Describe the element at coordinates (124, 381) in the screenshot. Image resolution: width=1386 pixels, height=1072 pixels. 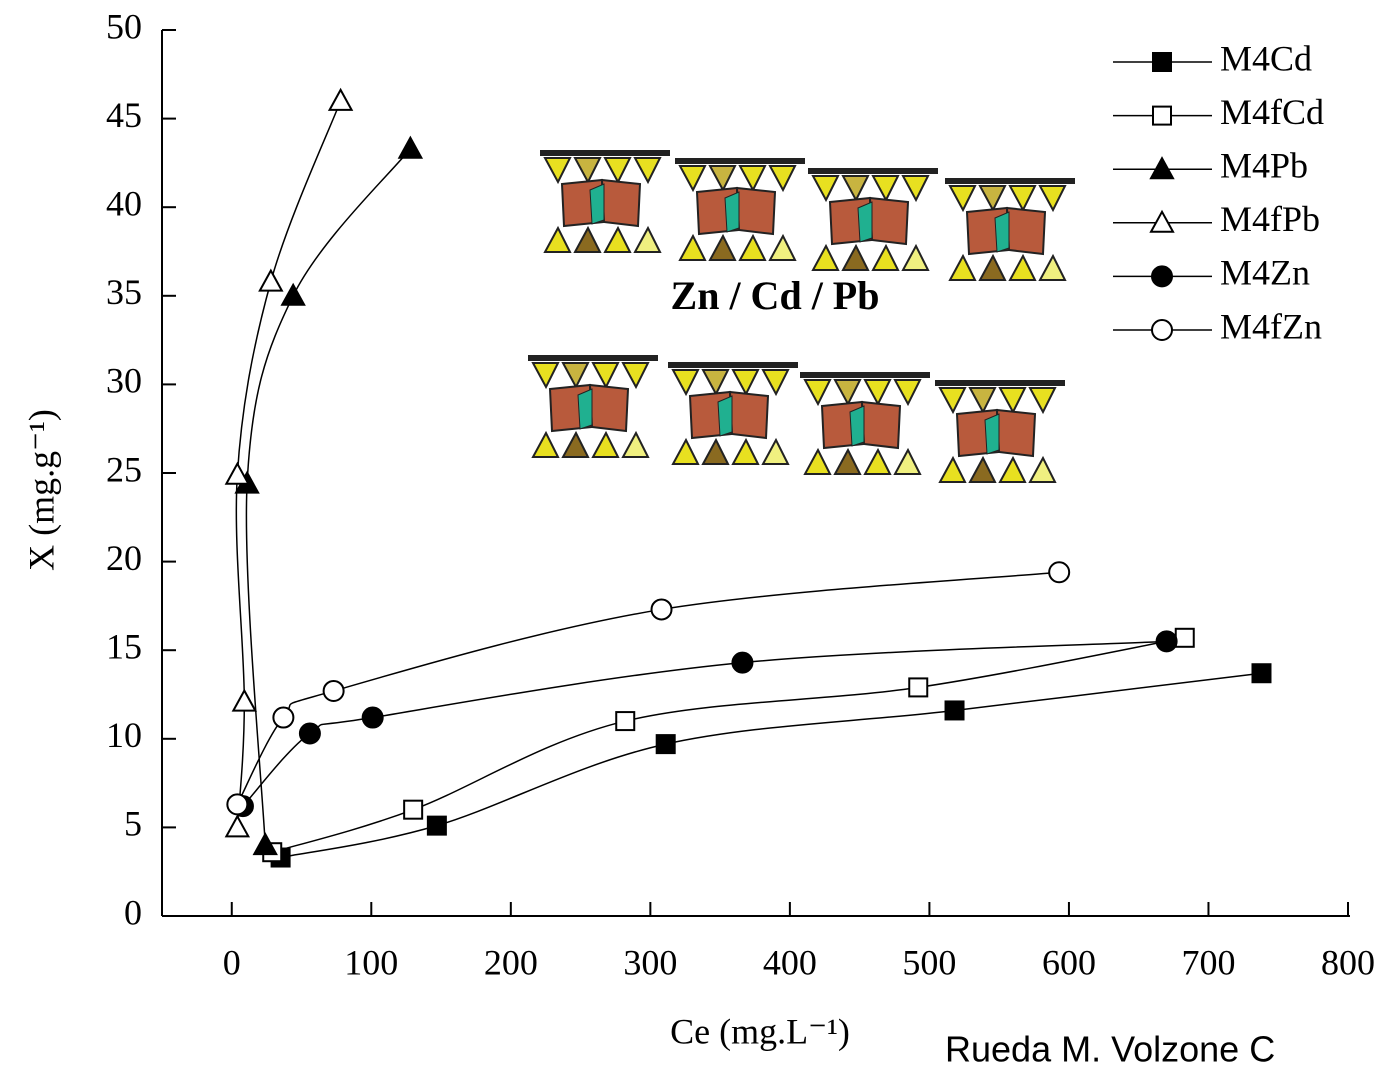
I see `y-tick-label: 30` at that location.